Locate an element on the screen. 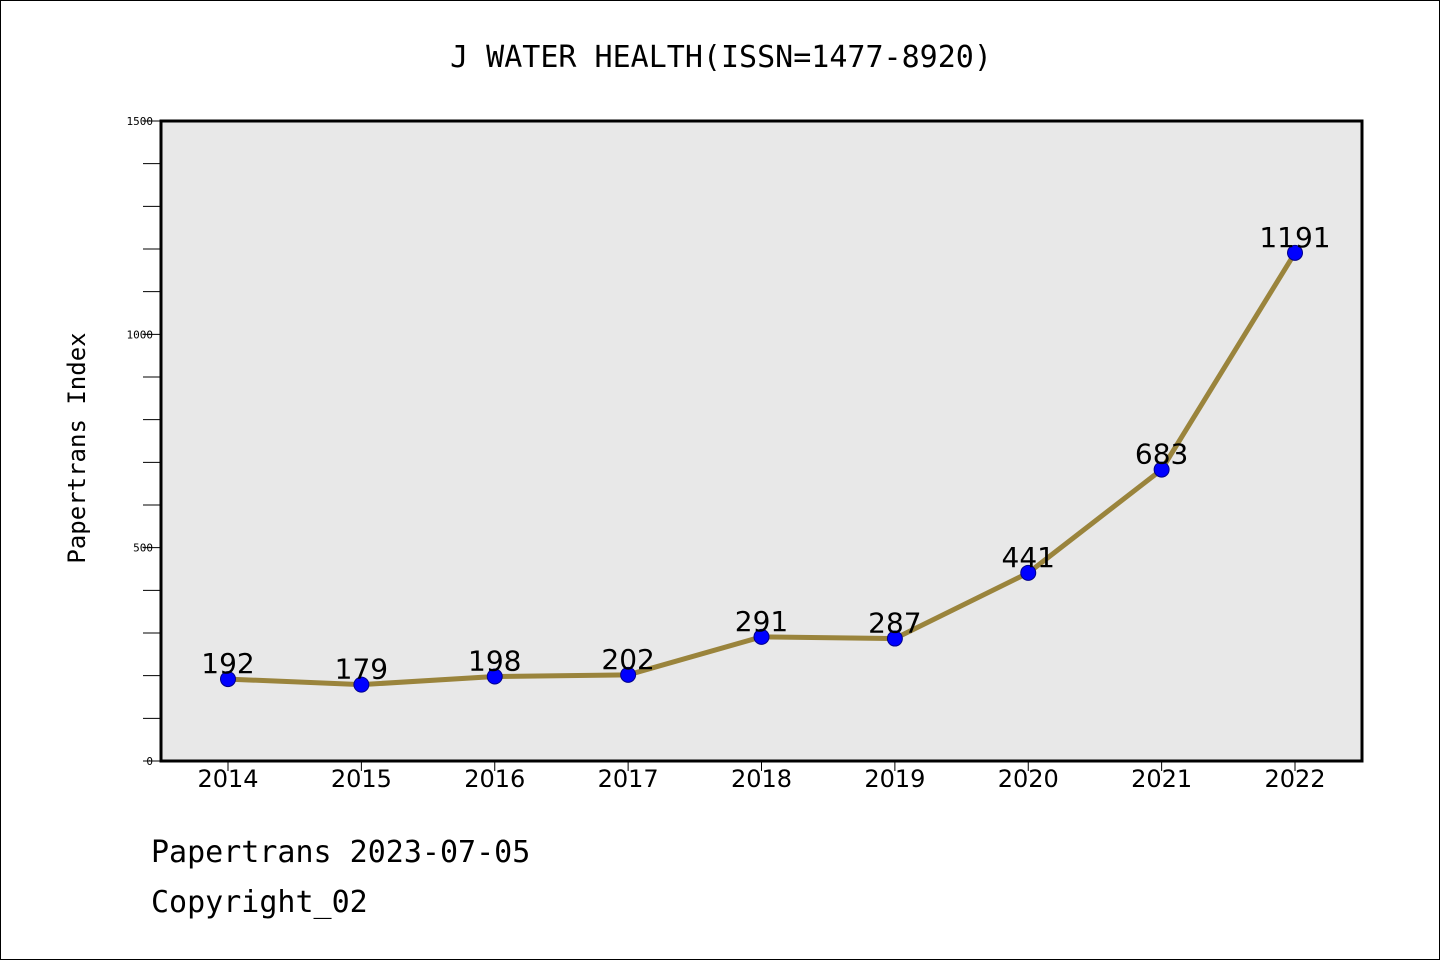 The width and height of the screenshot is (1440, 961). data-label: 291 is located at coordinates (761, 621).